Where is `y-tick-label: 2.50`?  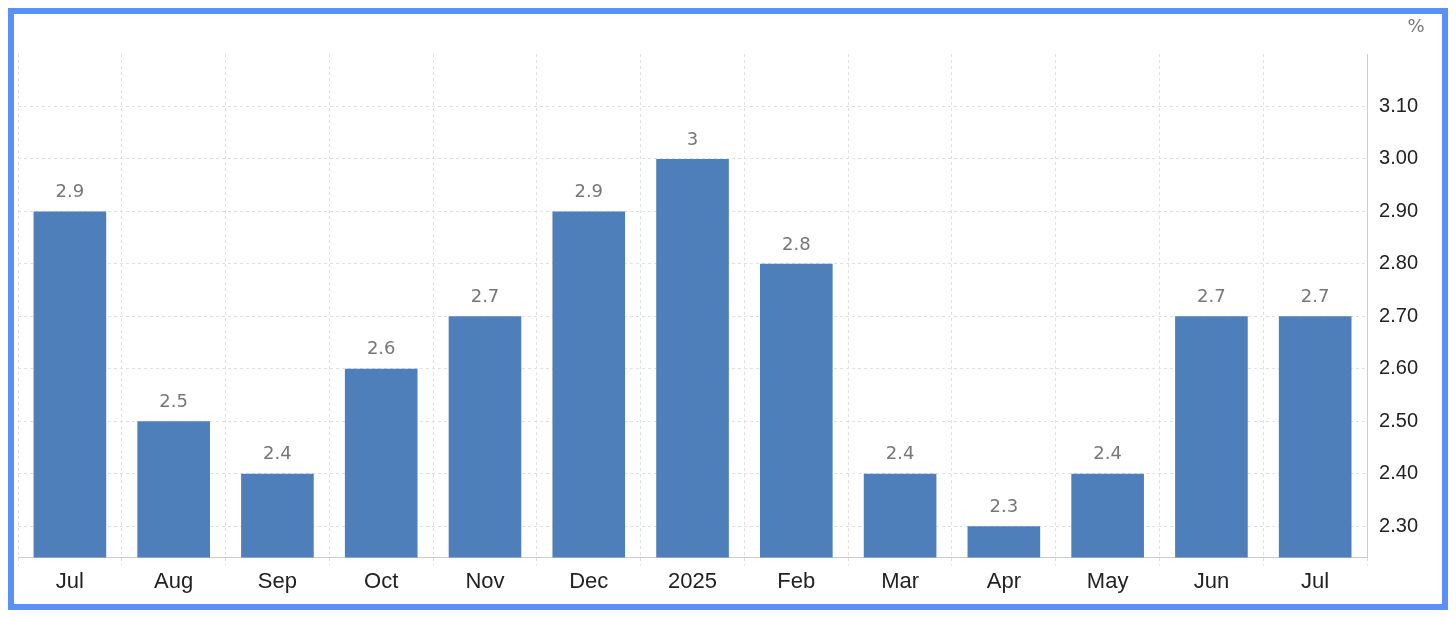
y-tick-label: 2.50 is located at coordinates (1399, 419).